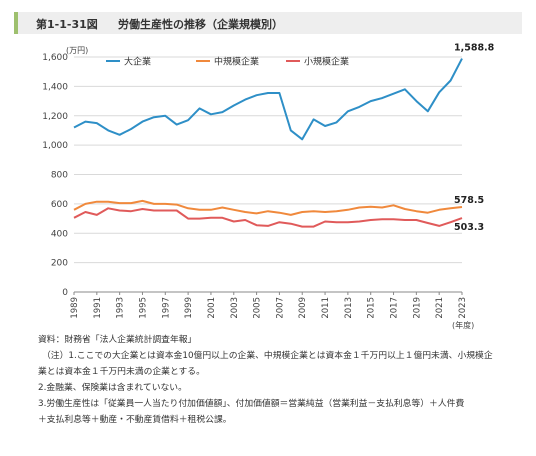  What do you see at coordinates (200, 24) in the screenshot?
I see `figure-title: 労働生産性の推移（企業規模別）` at bounding box center [200, 24].